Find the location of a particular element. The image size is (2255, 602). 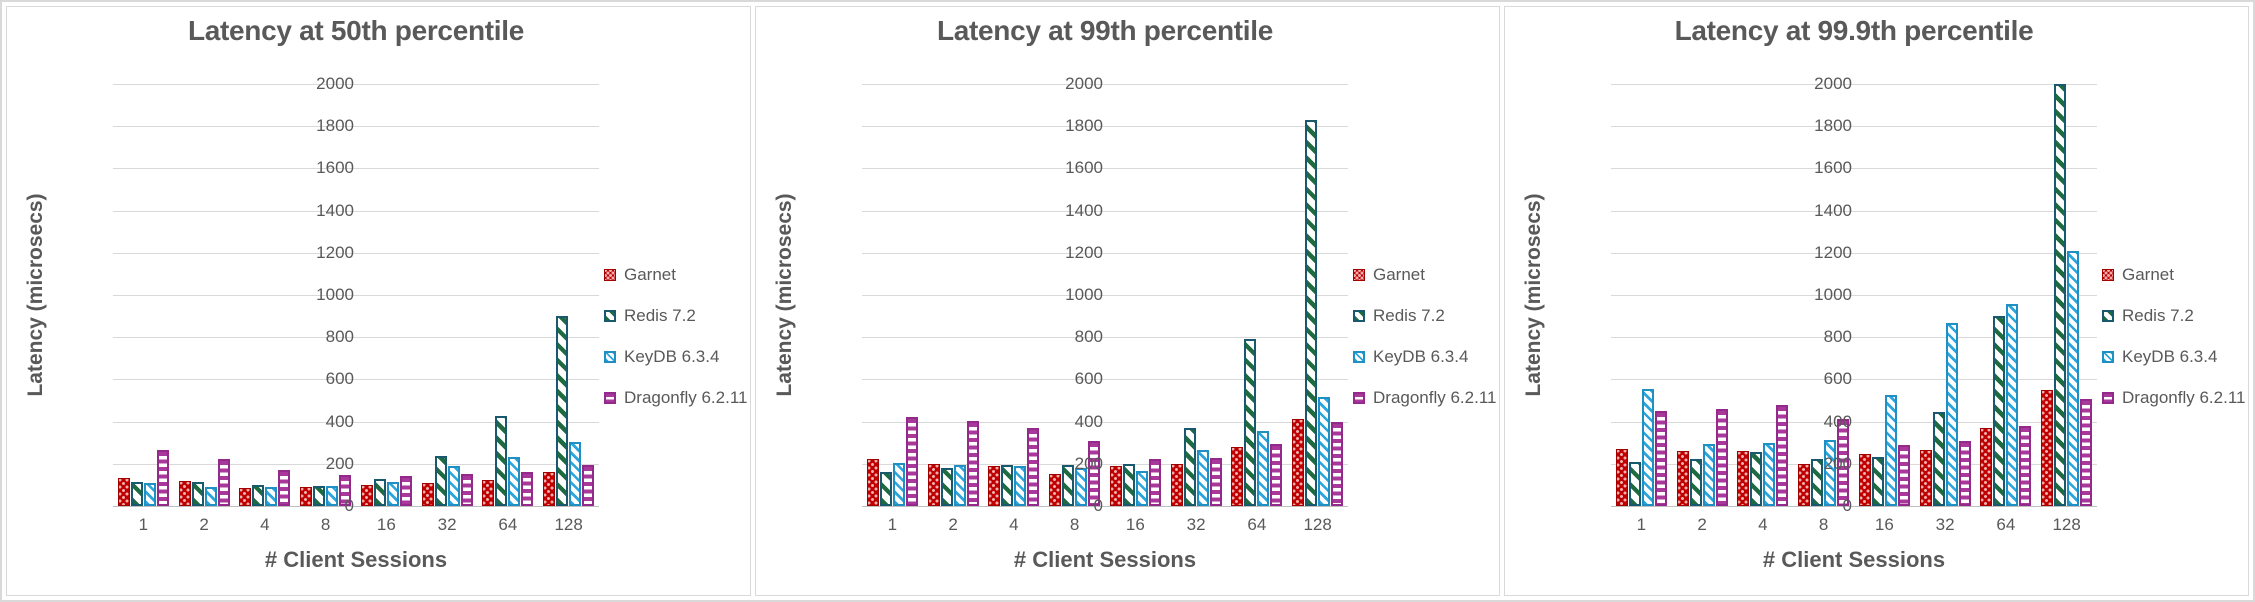

y-tick-label: 800 is located at coordinates (1088, 337).